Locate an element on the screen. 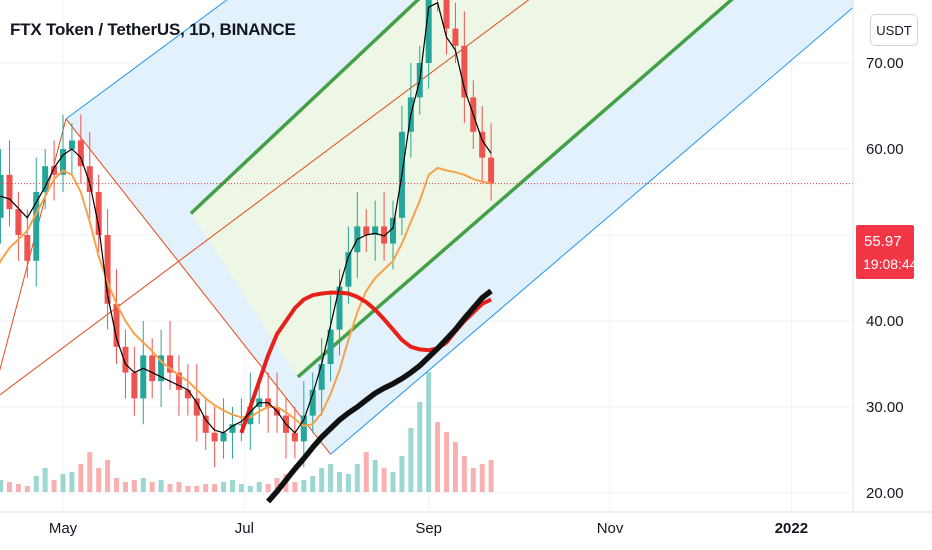  price-axis-label: 30.00 is located at coordinates (885, 407).